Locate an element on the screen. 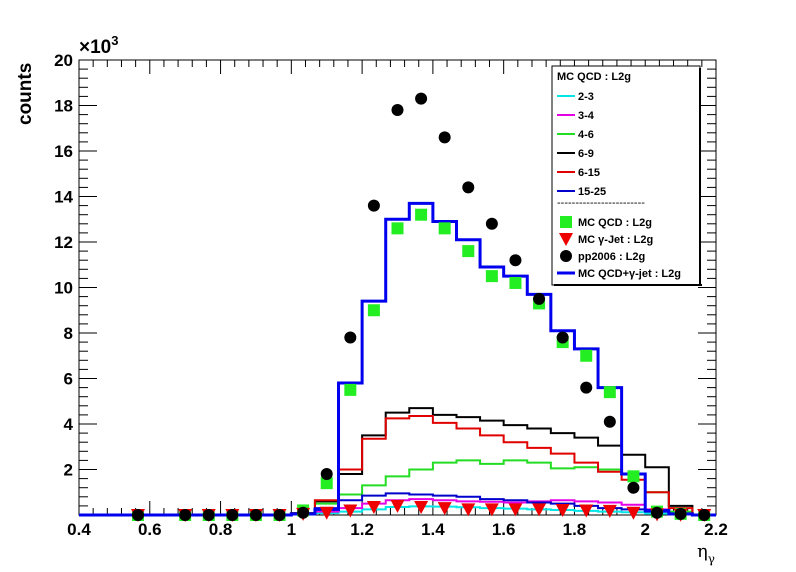  x-tick-label: 2.2 is located at coordinates (716, 529).